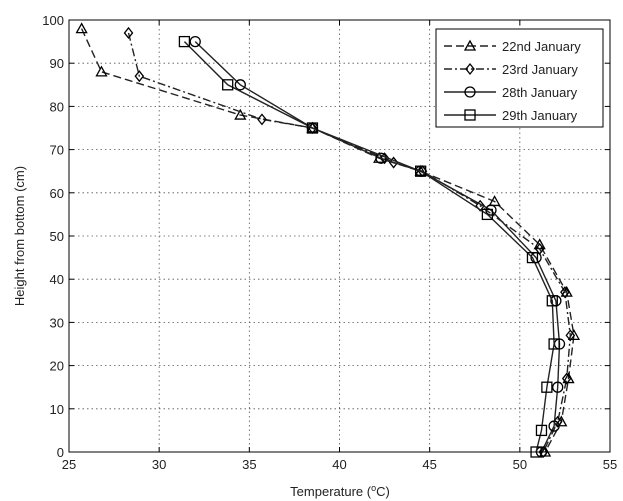 The height and width of the screenshot is (501, 623). What do you see at coordinates (57, 193) in the screenshot?
I see `y-tick-label: 60` at bounding box center [57, 193].